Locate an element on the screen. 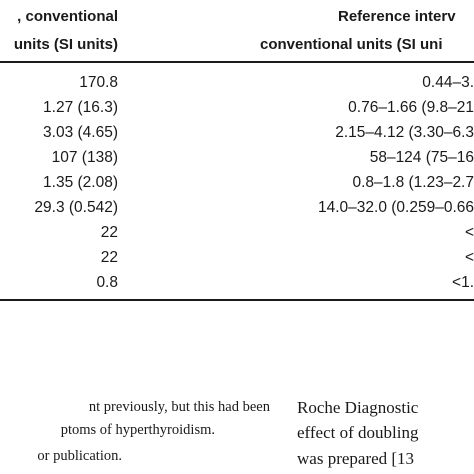 This screenshot has width=474, height=474. body-right-line-2: effect of doubling is located at coordinates (358, 432).